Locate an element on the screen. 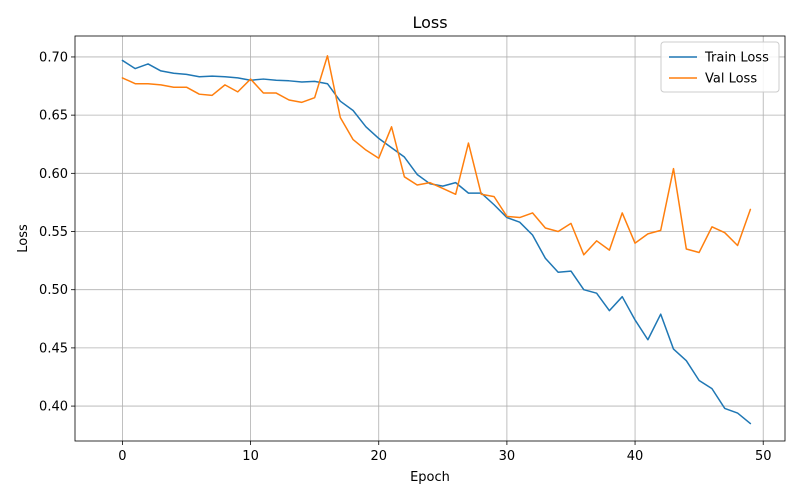 This screenshot has width=800, height=500. y-tick-label: 0.45 is located at coordinates (53, 348).